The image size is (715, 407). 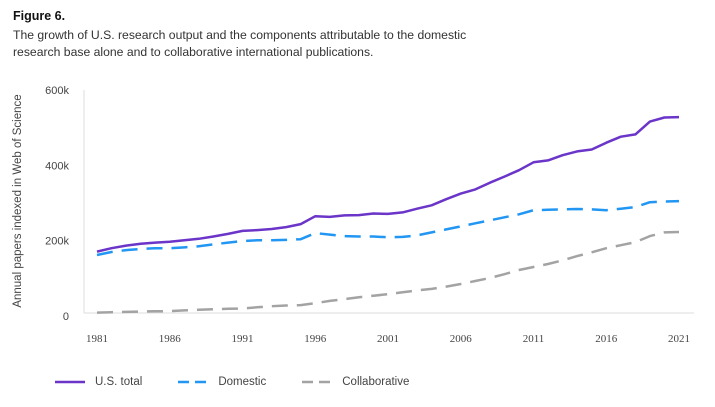 I want to click on legend-item-us-total: U.S. total, so click(x=98, y=382).